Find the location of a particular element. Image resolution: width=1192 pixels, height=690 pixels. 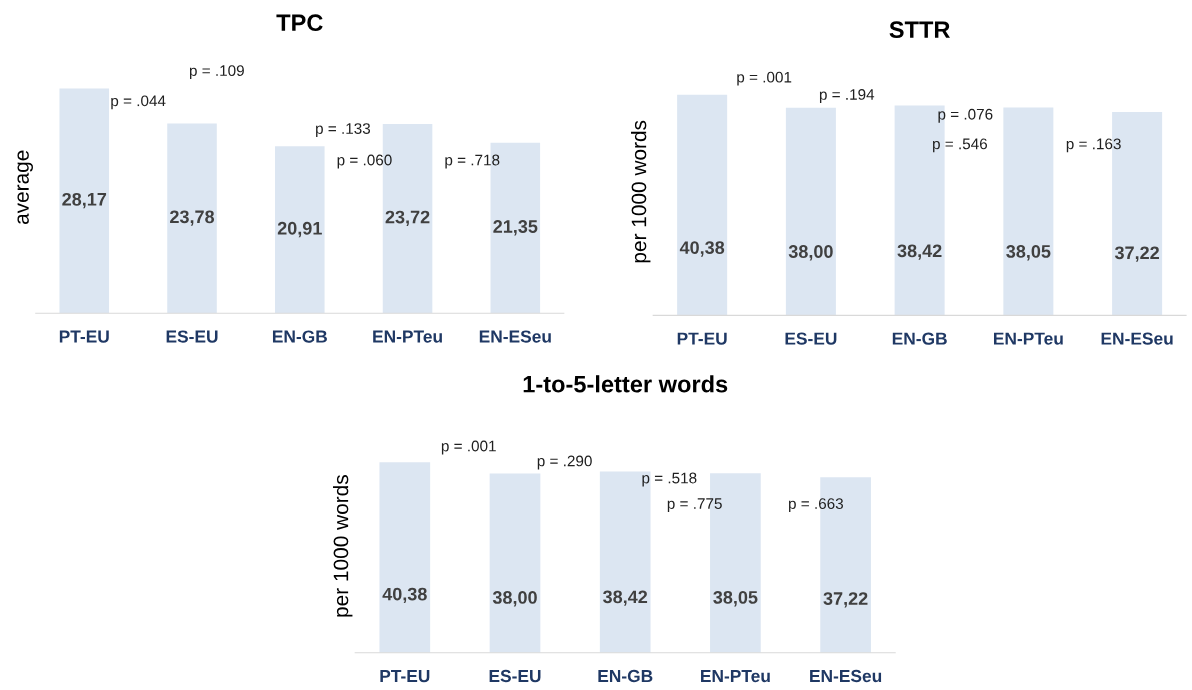

chart-title: TPC is located at coordinates (299, 23).